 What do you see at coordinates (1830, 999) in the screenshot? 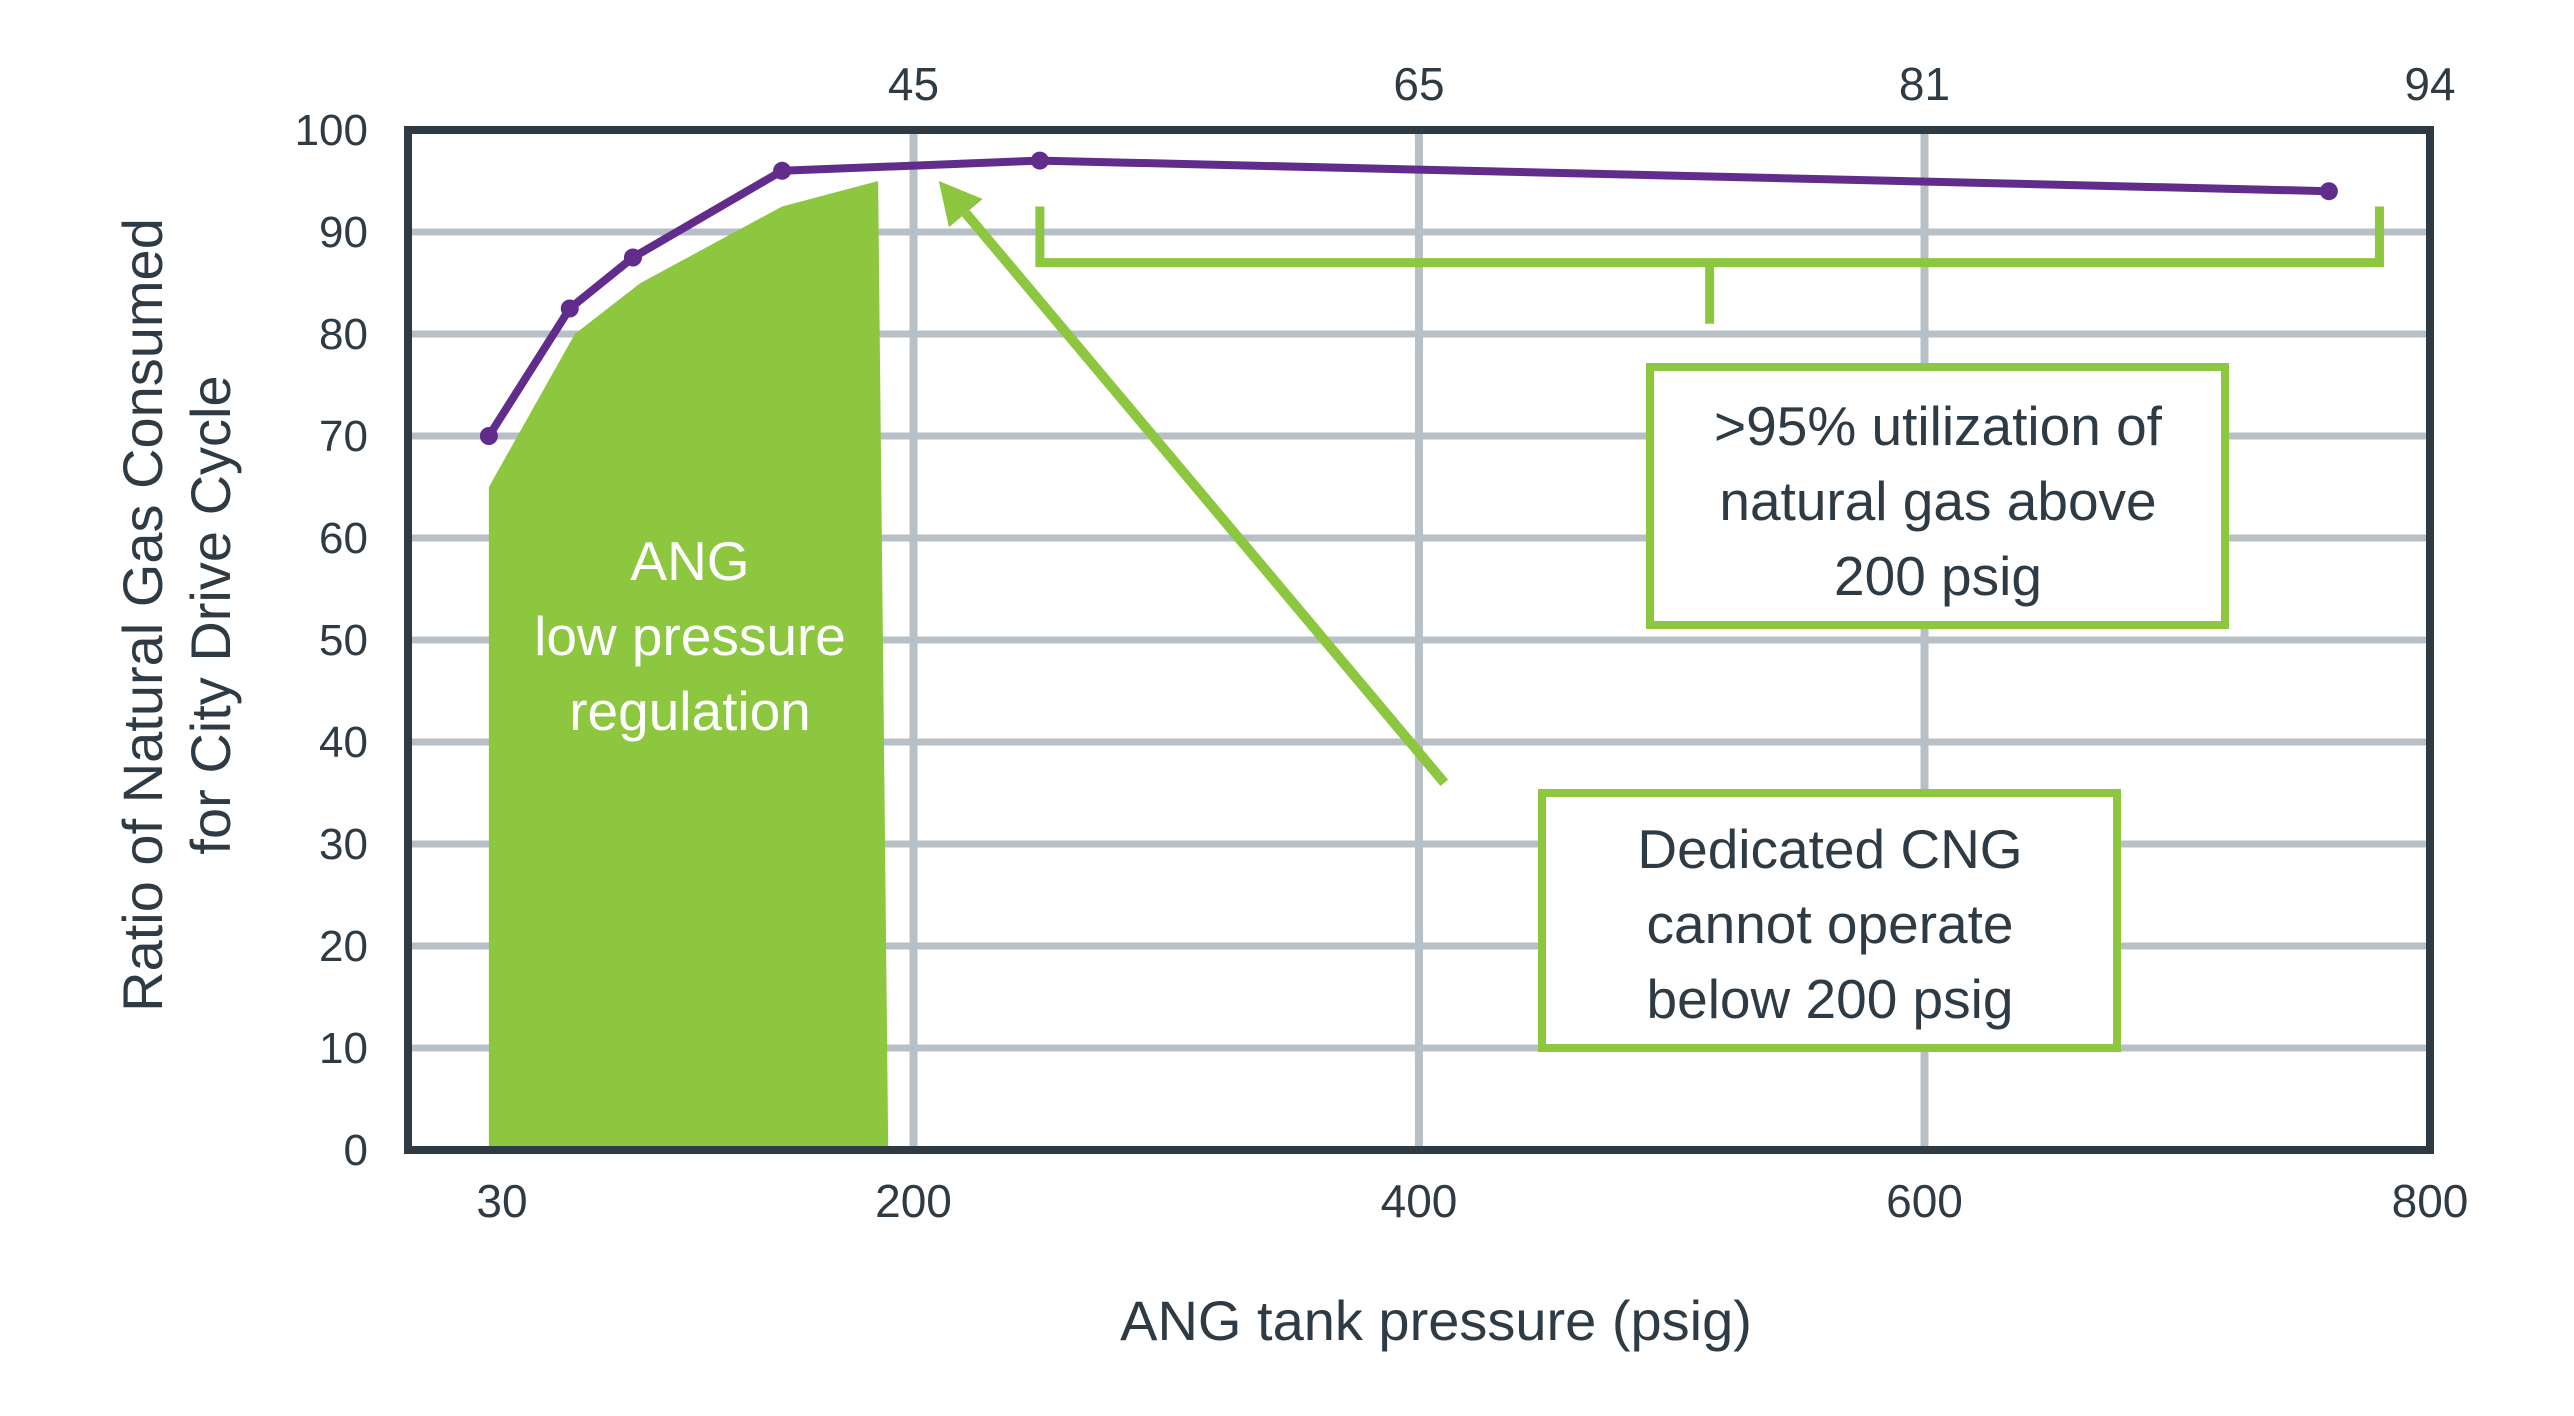
I see `cng-callout-line-3: below 200 psig` at bounding box center [1830, 999].